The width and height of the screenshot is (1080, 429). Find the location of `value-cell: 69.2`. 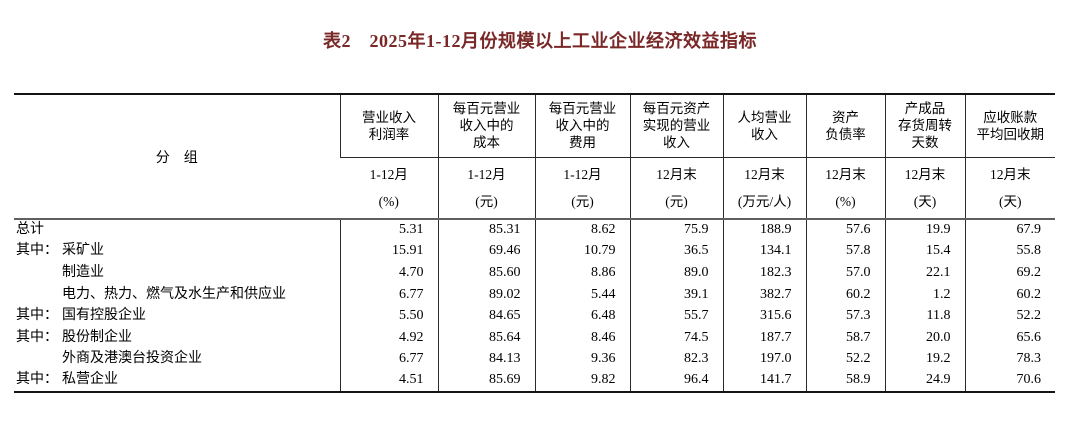

value-cell: 69.2 is located at coordinates (1009, 273).